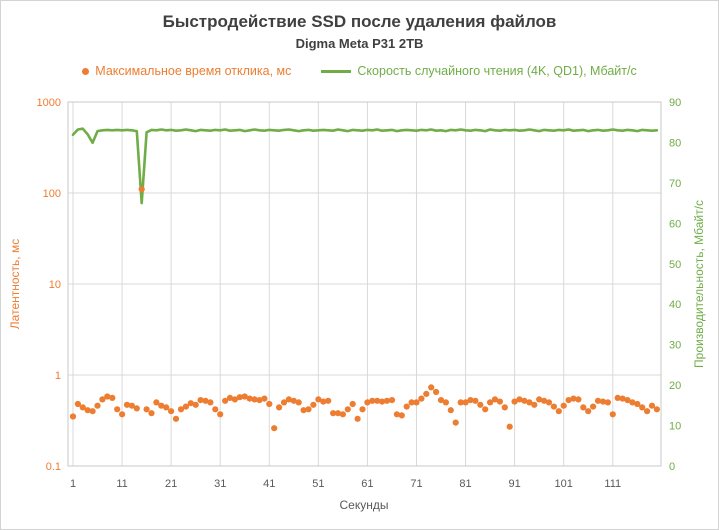 Image resolution: width=719 pixels, height=530 pixels. What do you see at coordinates (675, 305) in the screenshot?
I see `y-right-tick-label: 40` at bounding box center [675, 305].